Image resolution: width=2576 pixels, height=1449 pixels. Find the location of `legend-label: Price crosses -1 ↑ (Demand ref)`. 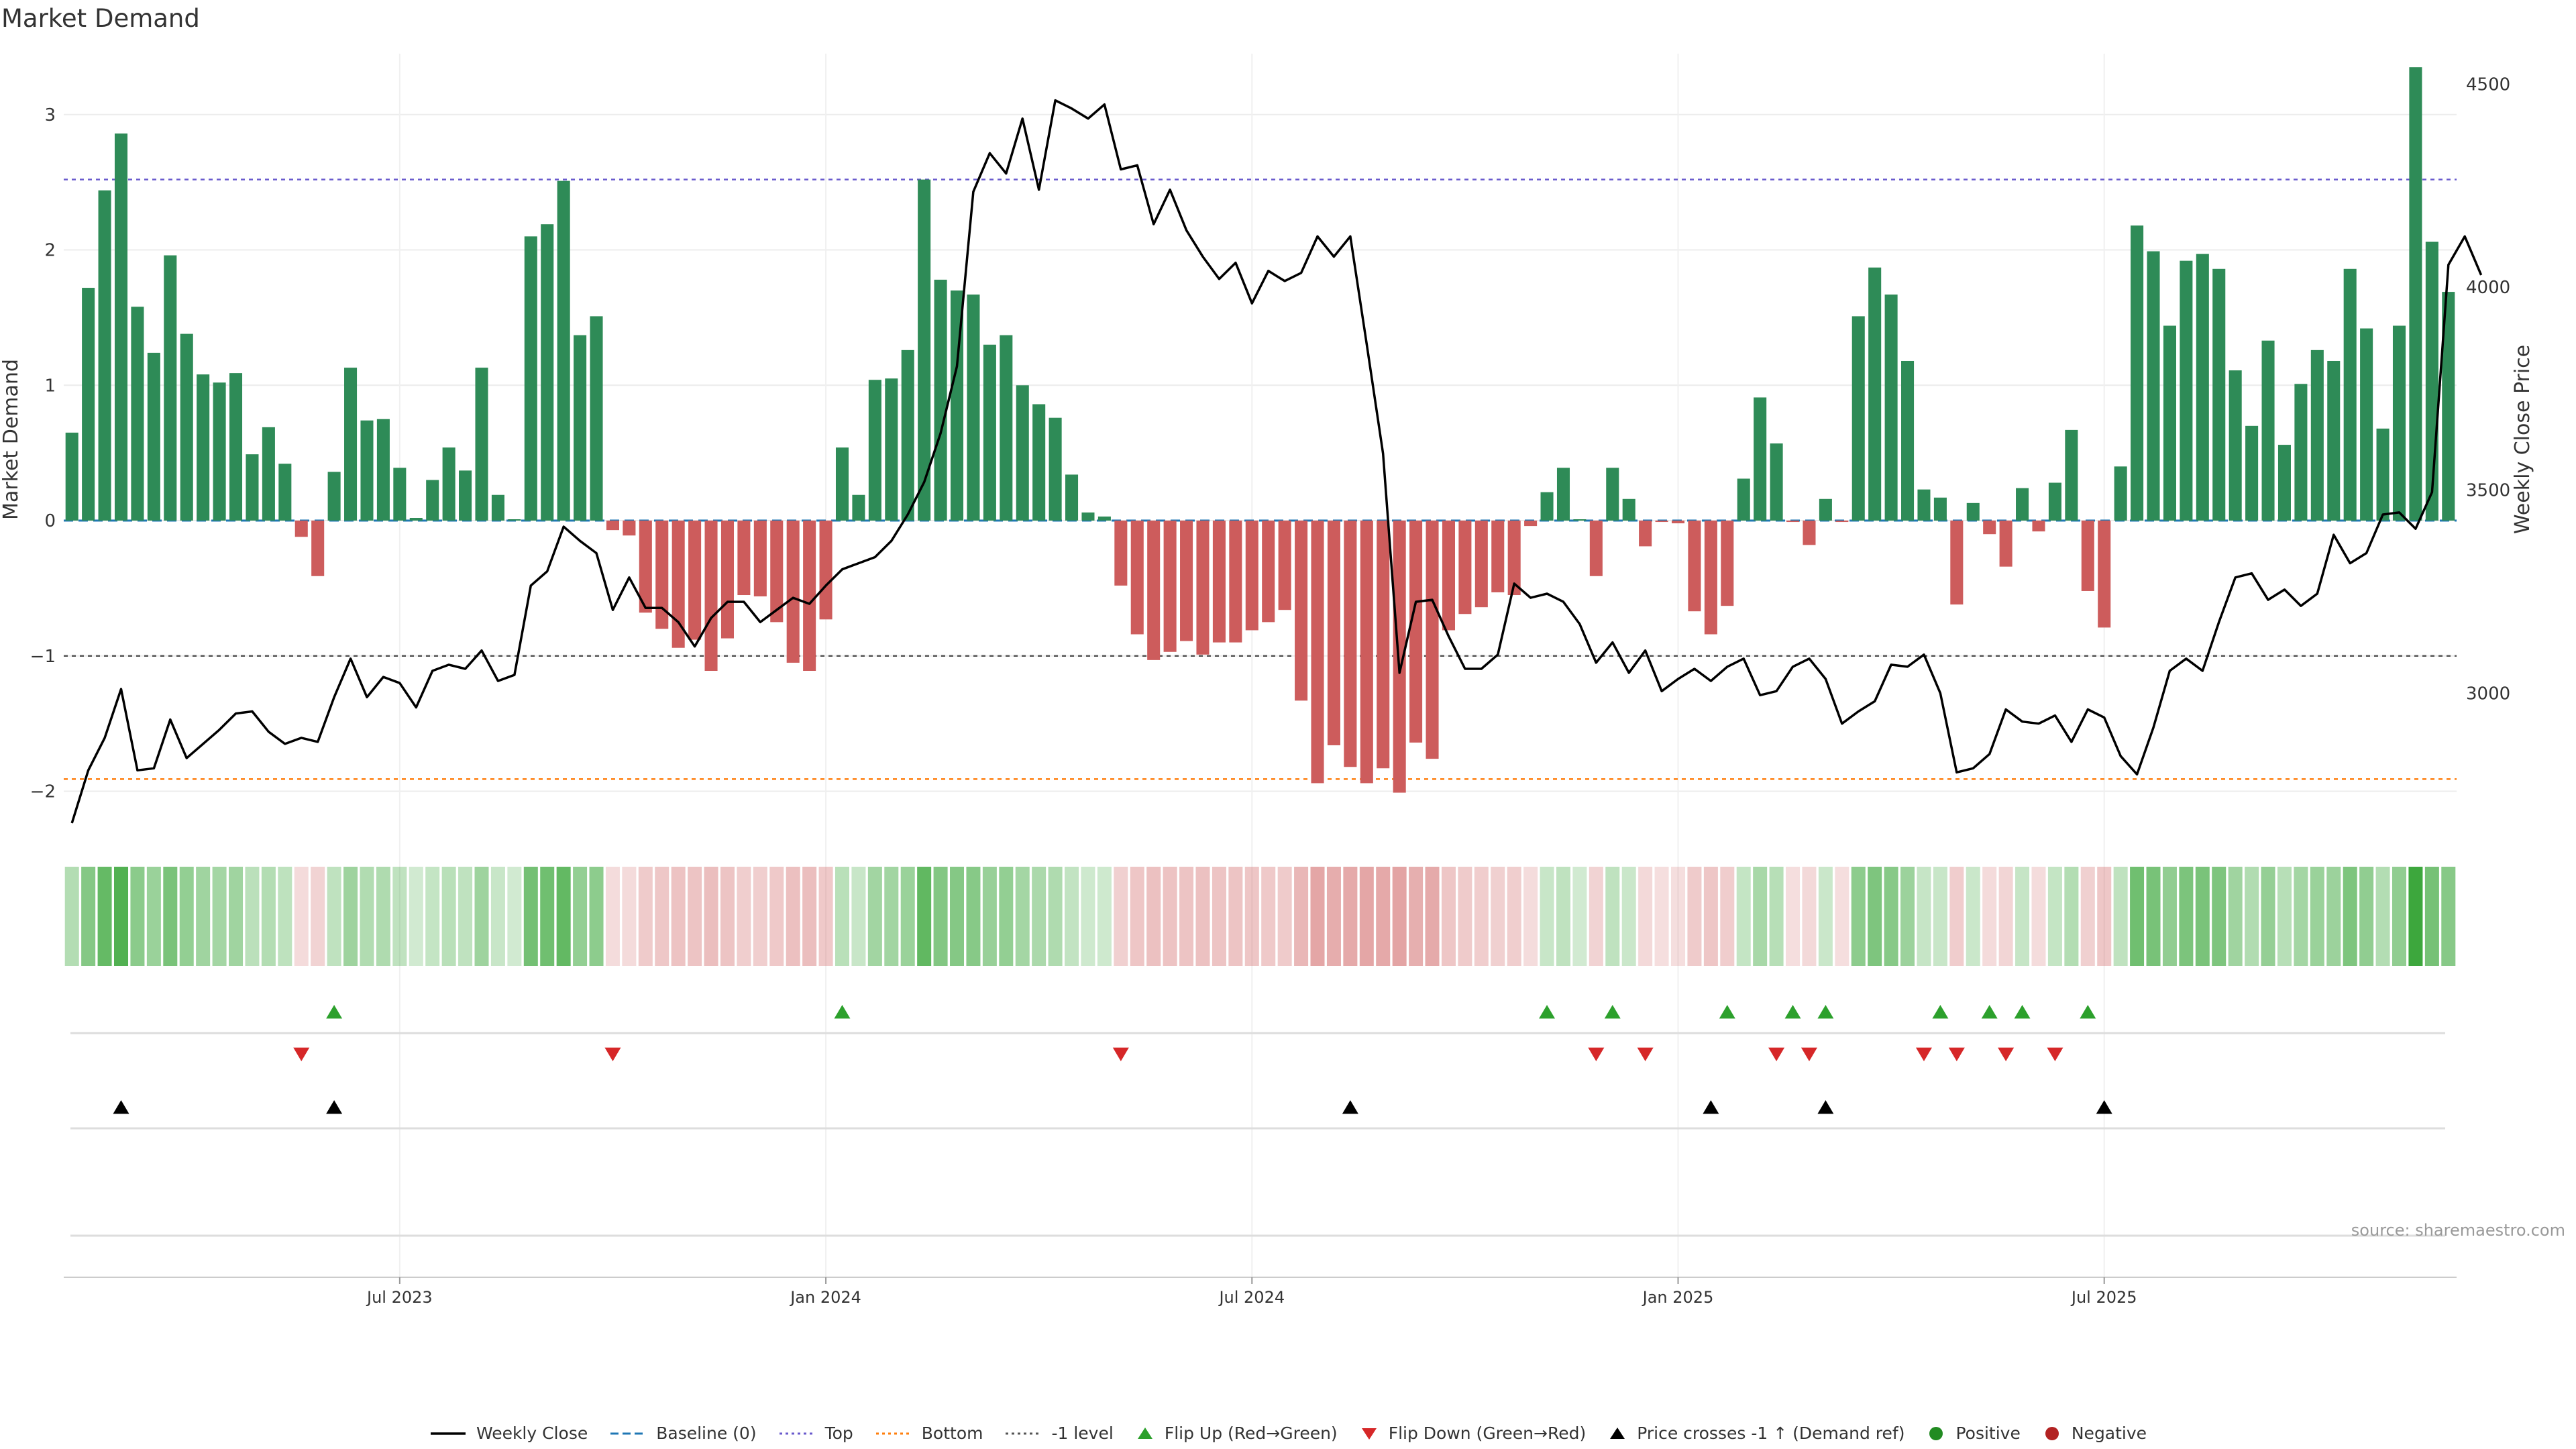

legend-label: Price crosses -1 ↑ (Demand ref) is located at coordinates (1771, 1433).